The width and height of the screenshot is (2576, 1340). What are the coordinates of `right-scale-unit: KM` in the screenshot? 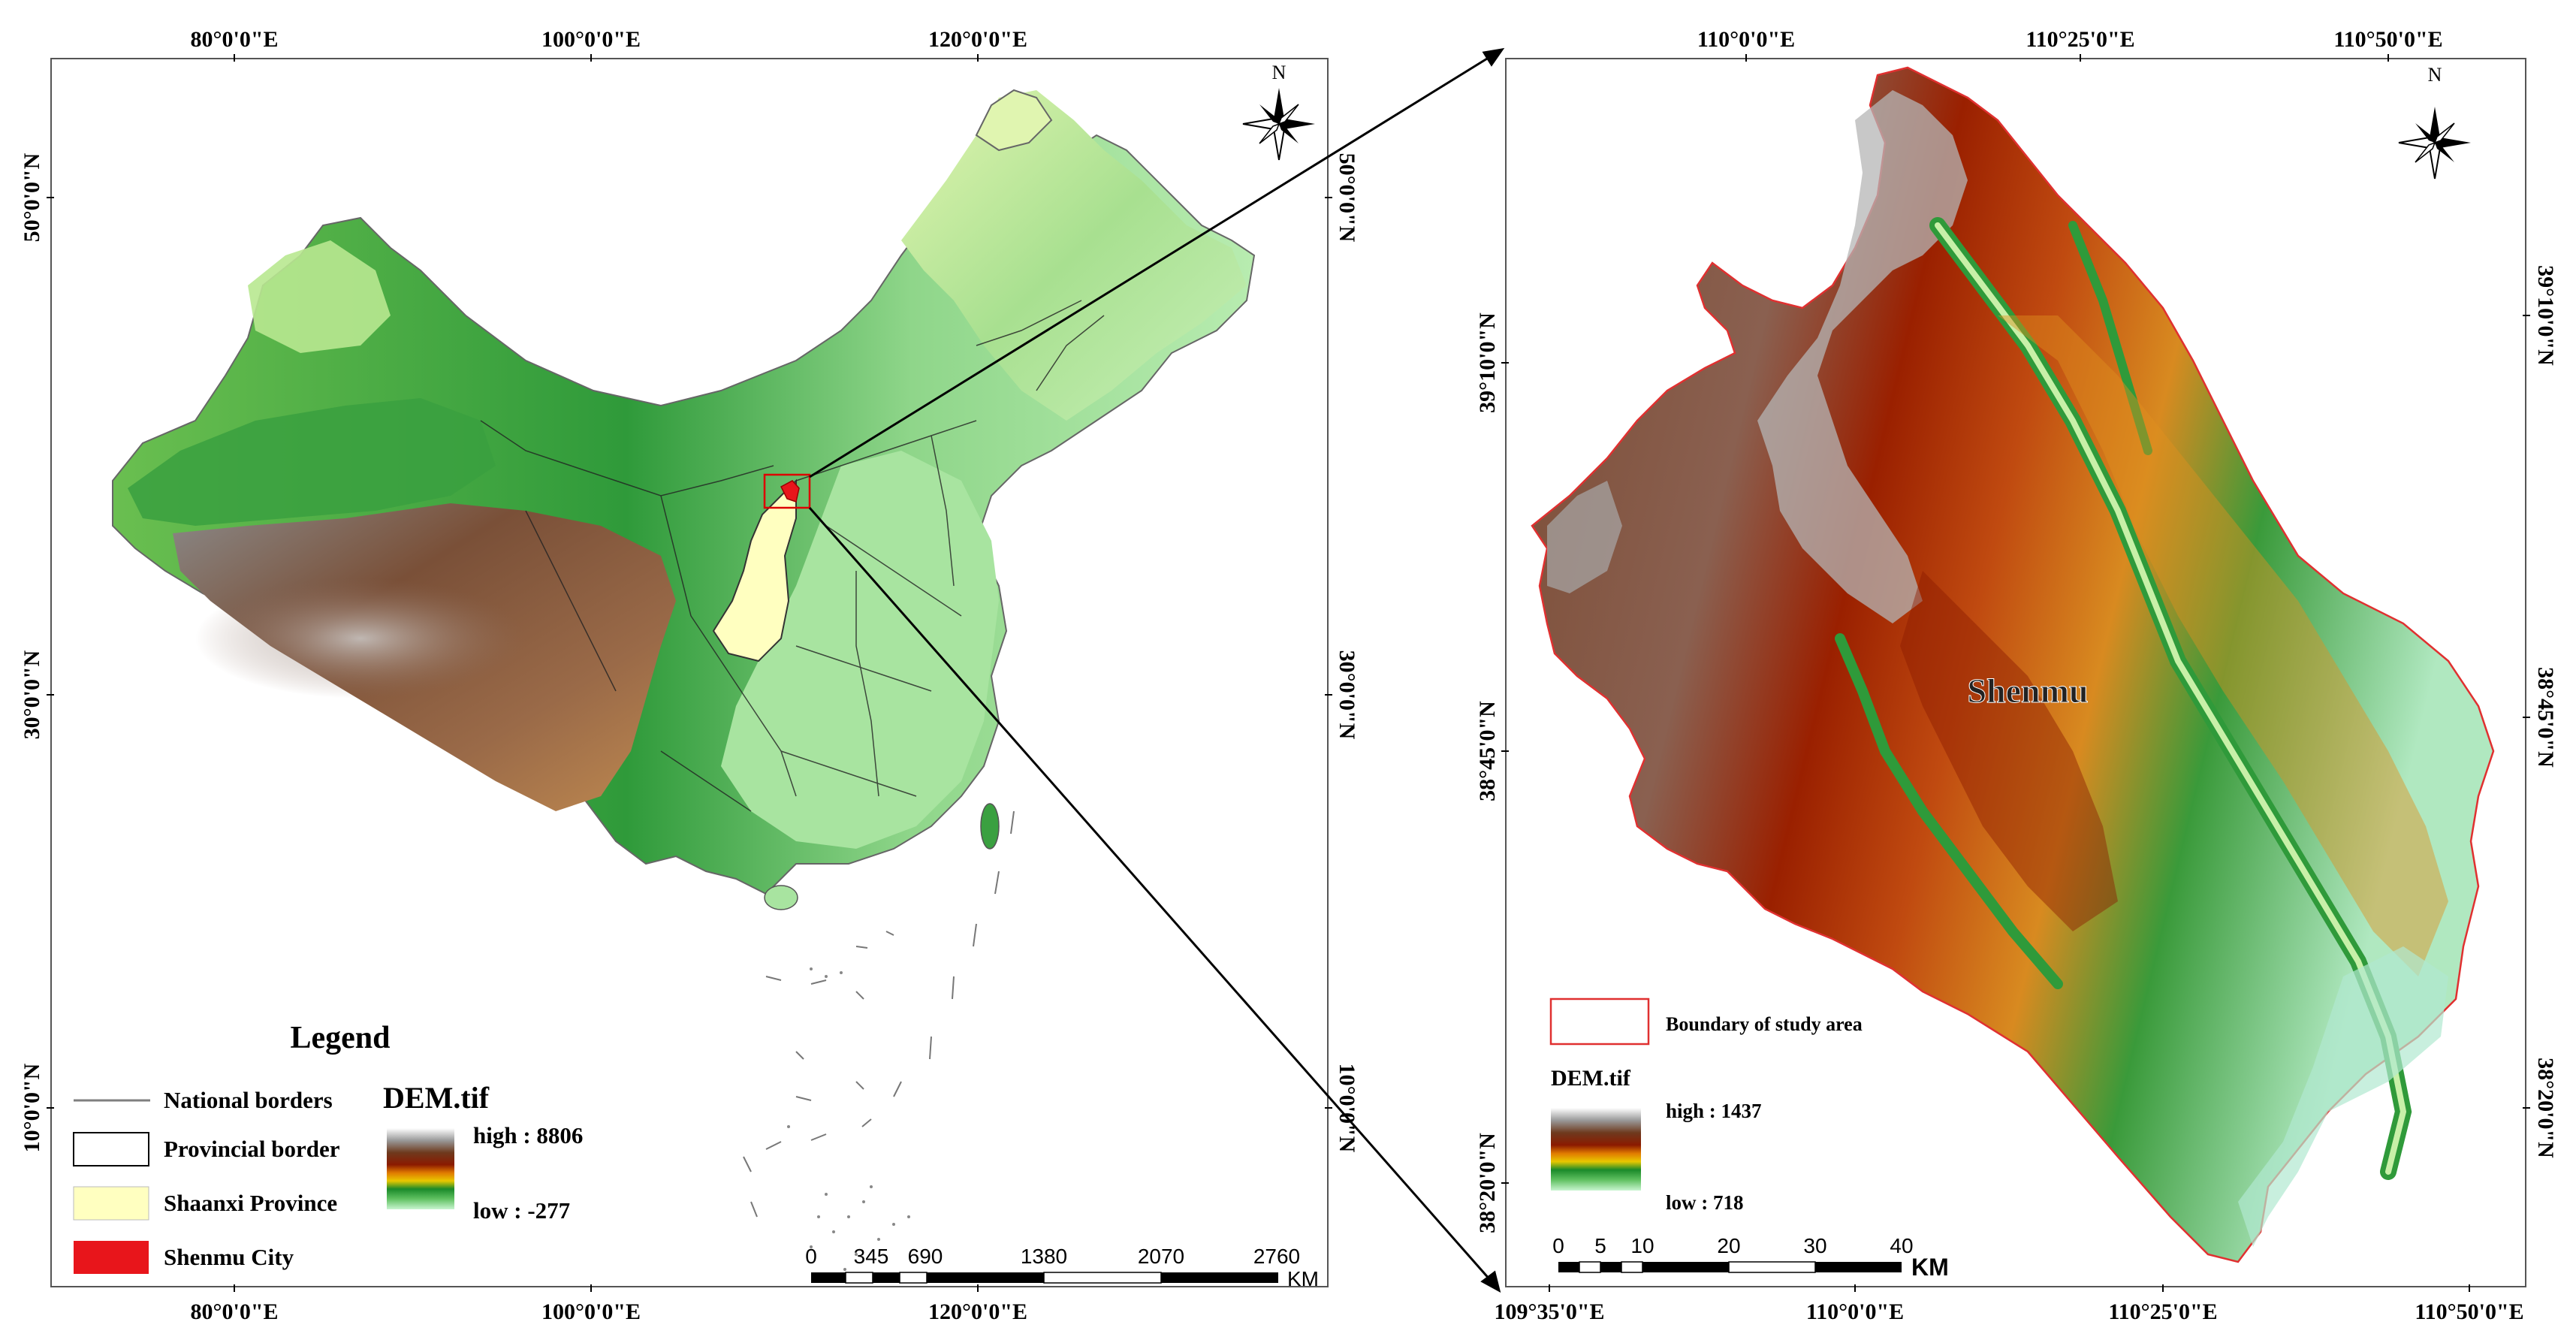 It's located at (1930, 1267).